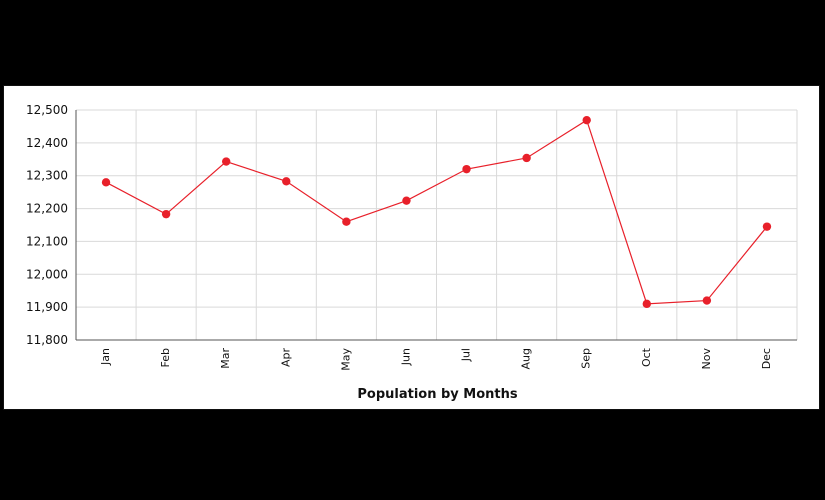  I want to click on x-tick-label: Jan, so click(105, 357).